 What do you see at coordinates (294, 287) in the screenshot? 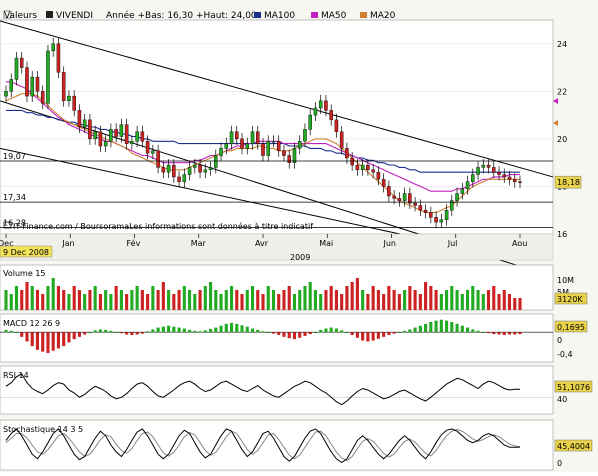
I see `volume-panel: Volume 15 10M 5M 3120K` at bounding box center [294, 287].